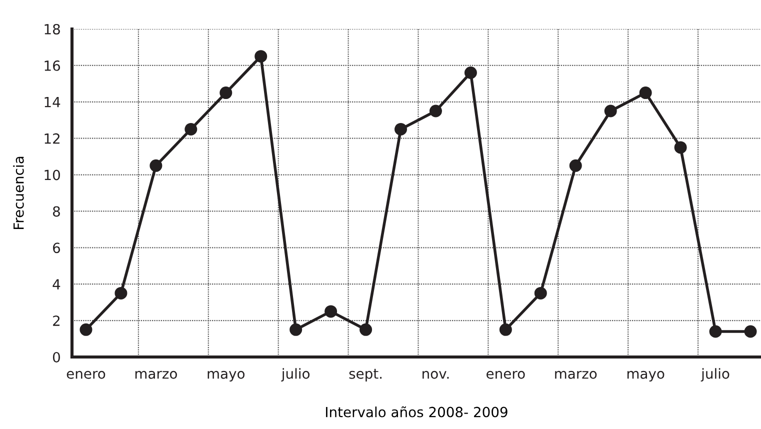 Image resolution: width=761 pixels, height=429 pixels. What do you see at coordinates (52, 29) in the screenshot?
I see `y-tick-label: 18` at bounding box center [52, 29].